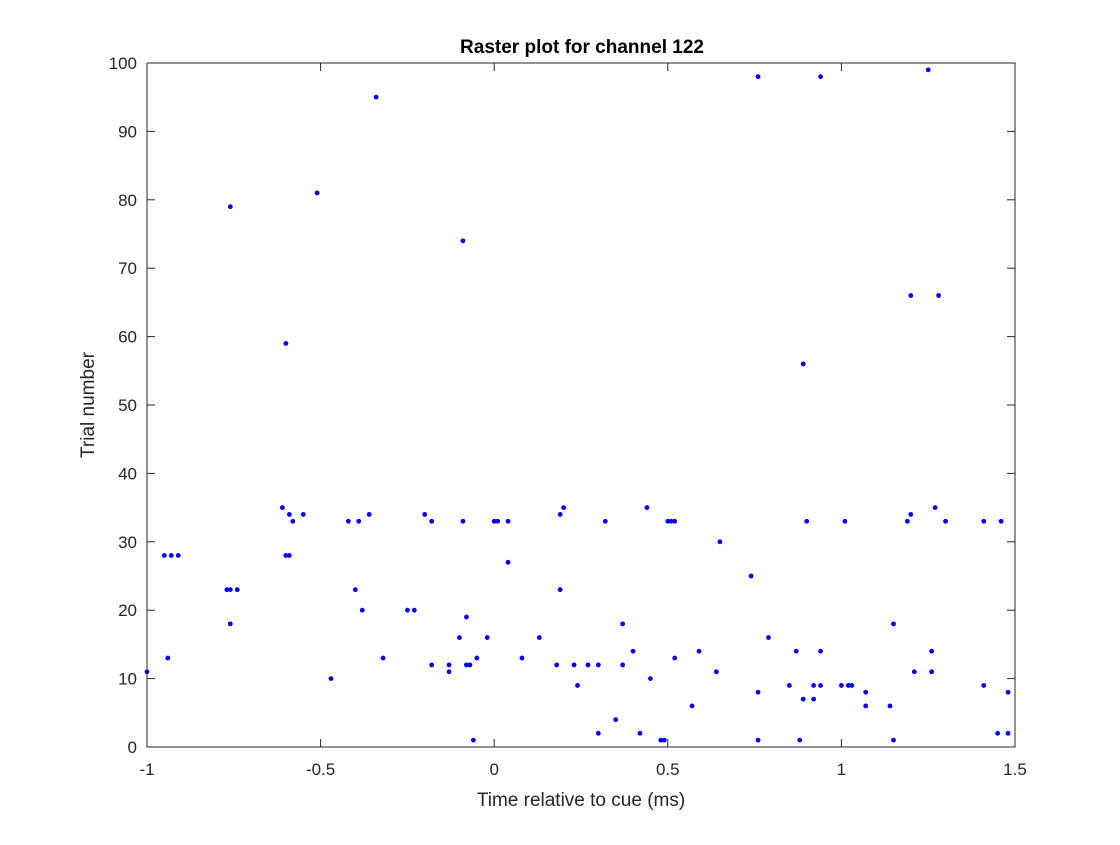 The image size is (1120, 845). What do you see at coordinates (127, 200) in the screenshot?
I see `y-tick-label: 80` at bounding box center [127, 200].